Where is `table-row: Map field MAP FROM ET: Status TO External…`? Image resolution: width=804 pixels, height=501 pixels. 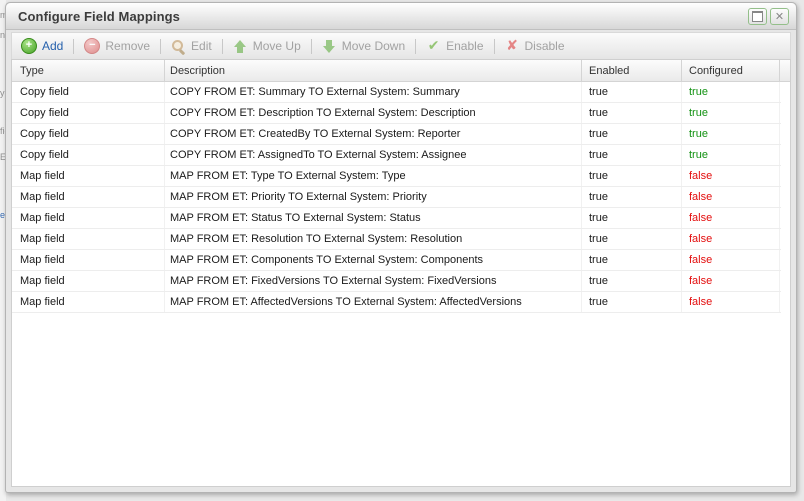
table-row: Map field MAP FROM ET: Status TO External… is located at coordinates (396, 218).